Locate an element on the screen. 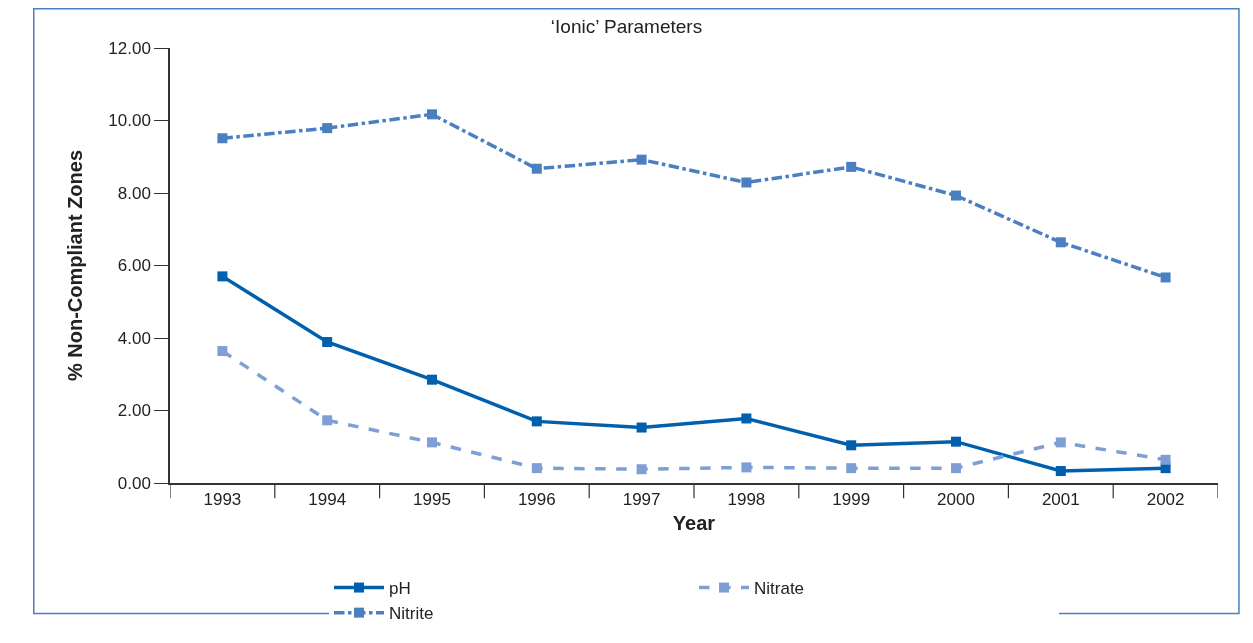 Image resolution: width=1253 pixels, height=643 pixels. x-tick-label: 2000 is located at coordinates (956, 500).